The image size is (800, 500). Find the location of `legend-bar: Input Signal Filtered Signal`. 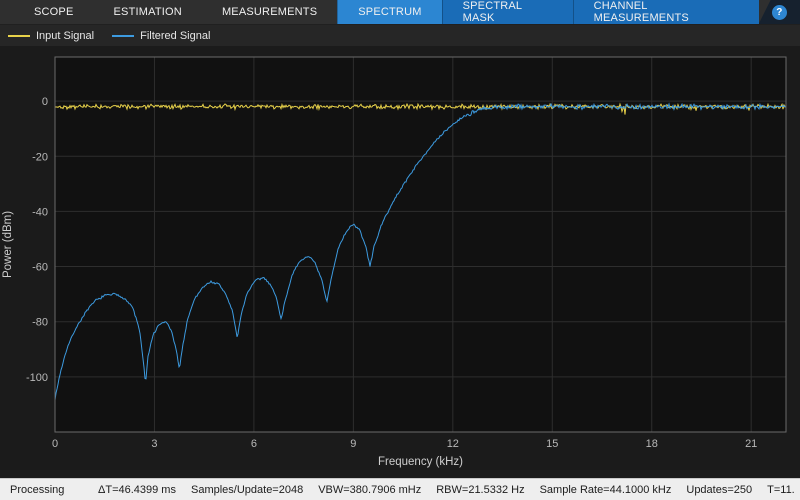

legend-bar: Input Signal Filtered Signal is located at coordinates (400, 35).